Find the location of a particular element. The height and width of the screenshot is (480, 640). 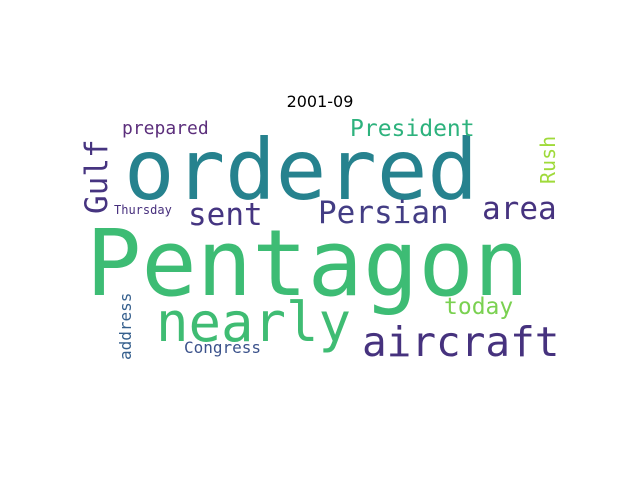

chart-title: 2001-09 is located at coordinates (320, 101).